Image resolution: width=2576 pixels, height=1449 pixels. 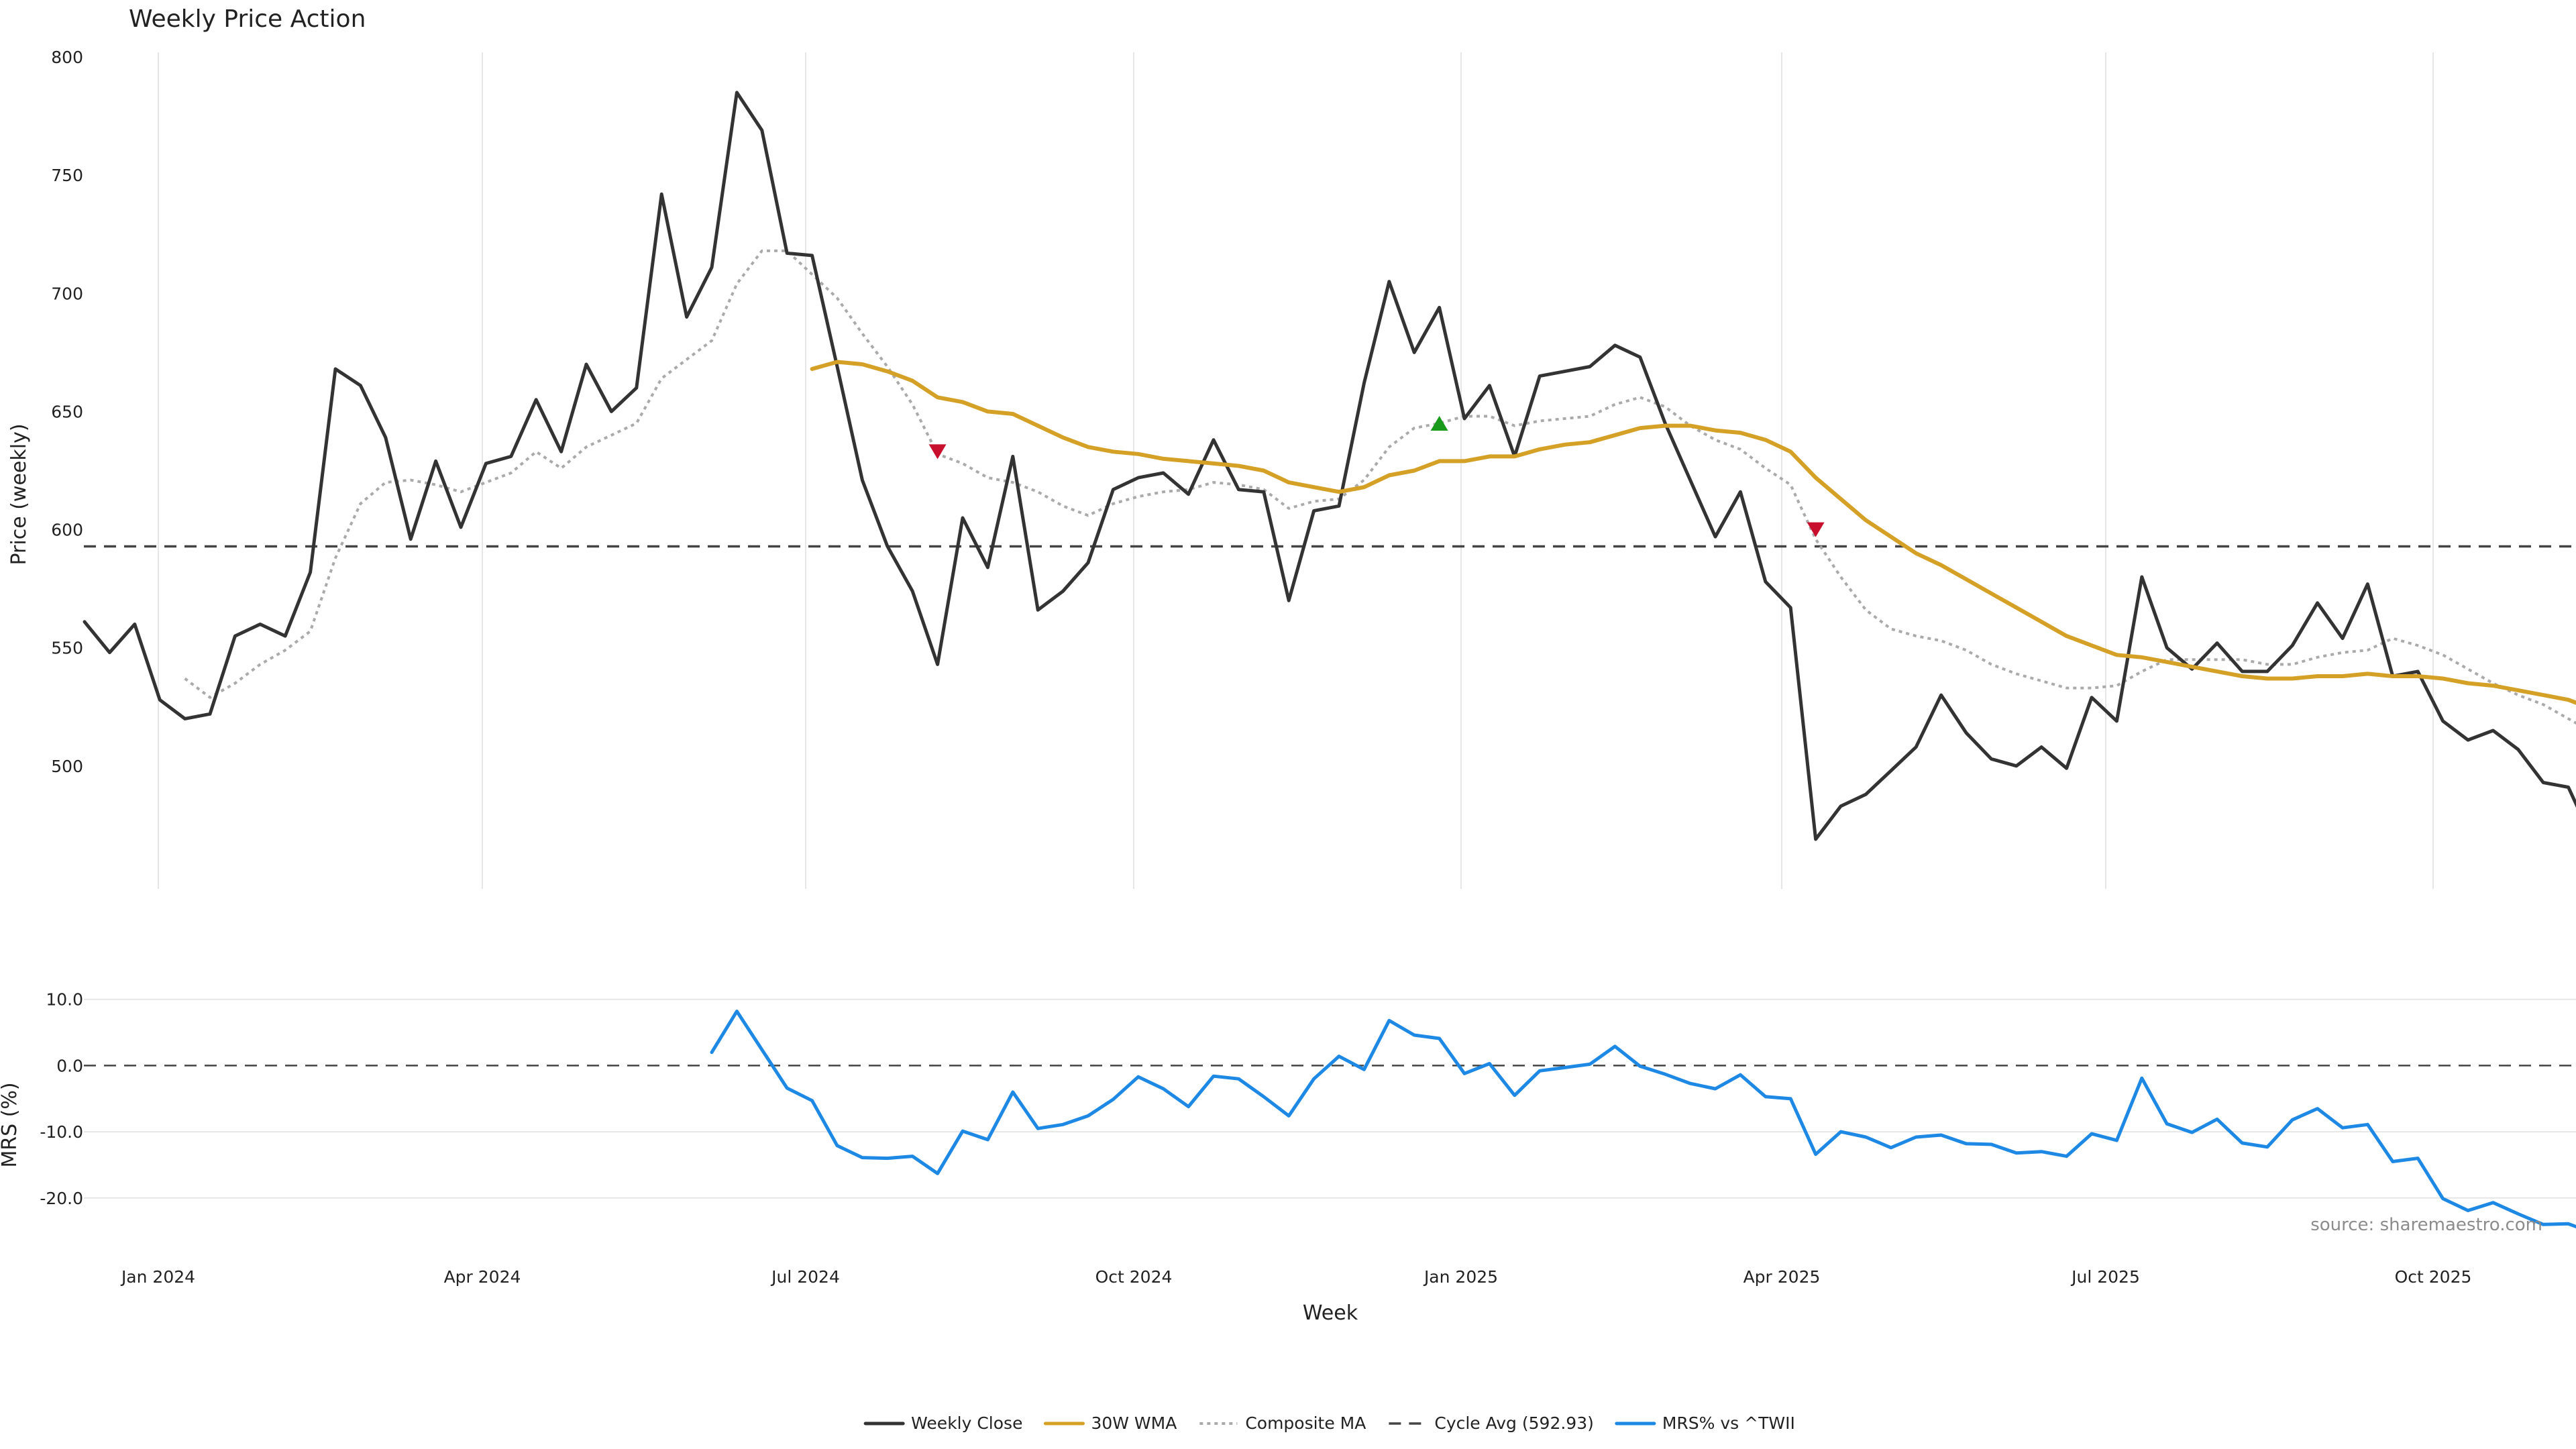 I want to click on series-line-mrs-vs-twii, so click(x=1643, y=1119).